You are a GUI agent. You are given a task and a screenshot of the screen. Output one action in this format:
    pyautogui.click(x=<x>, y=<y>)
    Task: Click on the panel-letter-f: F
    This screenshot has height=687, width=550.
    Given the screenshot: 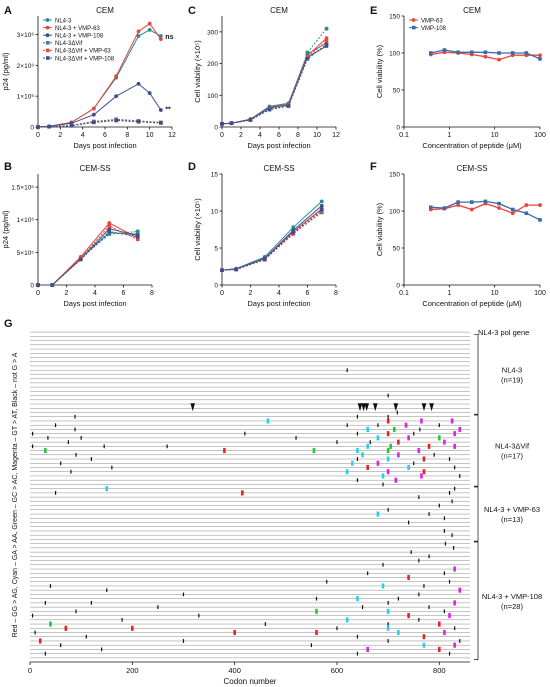 What is the action you would take?
    pyautogui.click(x=373, y=167)
    